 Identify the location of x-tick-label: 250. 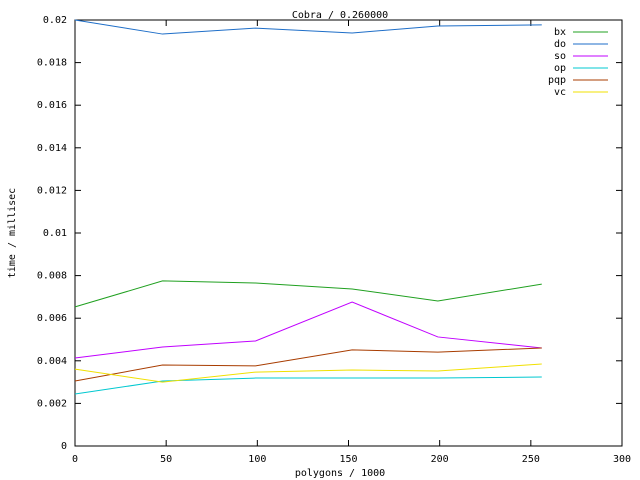
(531, 459).